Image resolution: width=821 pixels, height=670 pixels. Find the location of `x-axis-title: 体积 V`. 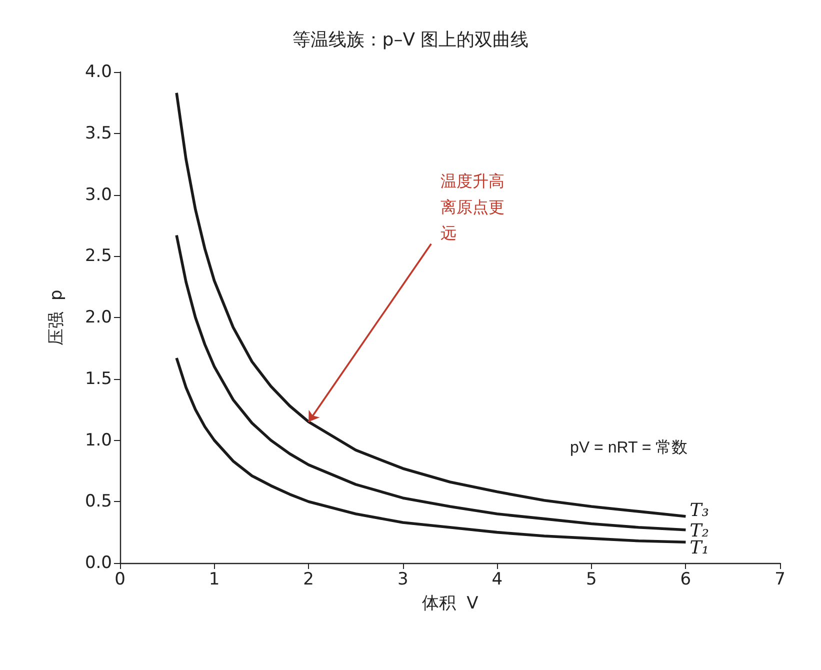

x-axis-title: 体积 V is located at coordinates (450, 604).